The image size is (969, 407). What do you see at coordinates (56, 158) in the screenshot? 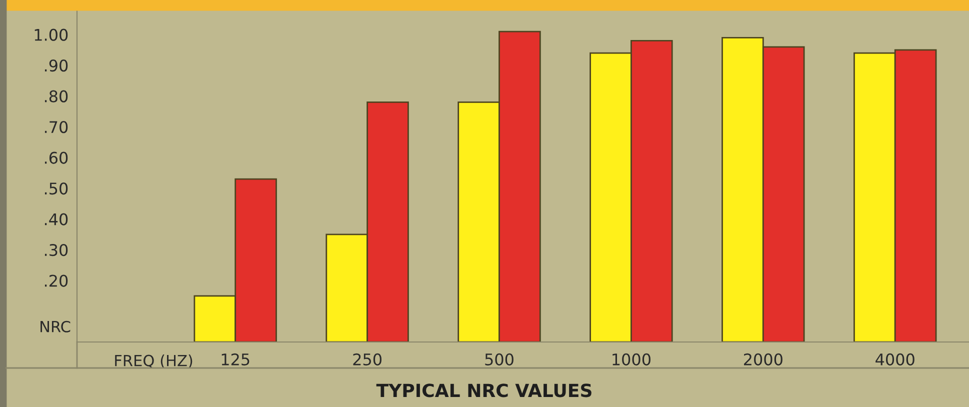
I see `y-tick-label: .60` at bounding box center [56, 158].